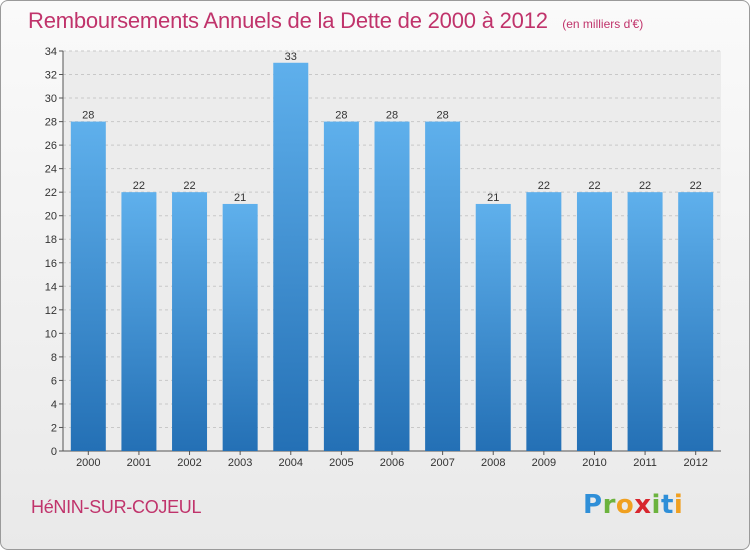 The image size is (750, 550). Describe the element at coordinates (442, 463) in the screenshot. I see `x-tick-label: 2007` at that location.